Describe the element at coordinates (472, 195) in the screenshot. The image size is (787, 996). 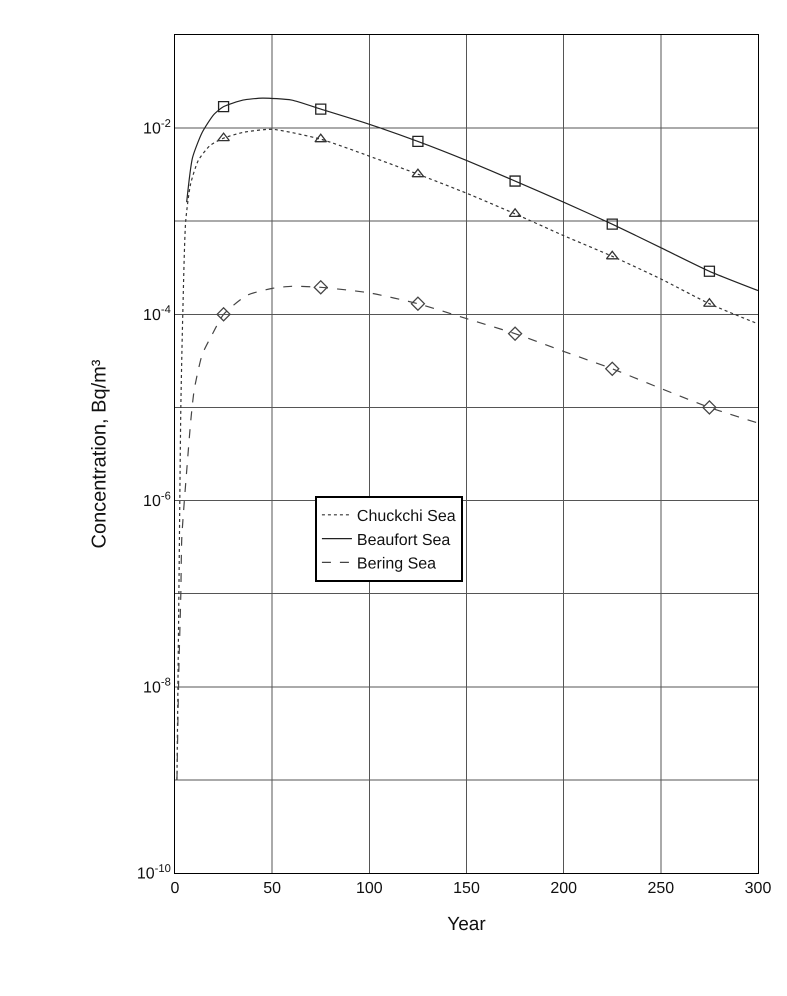
I see `line-series` at that location.